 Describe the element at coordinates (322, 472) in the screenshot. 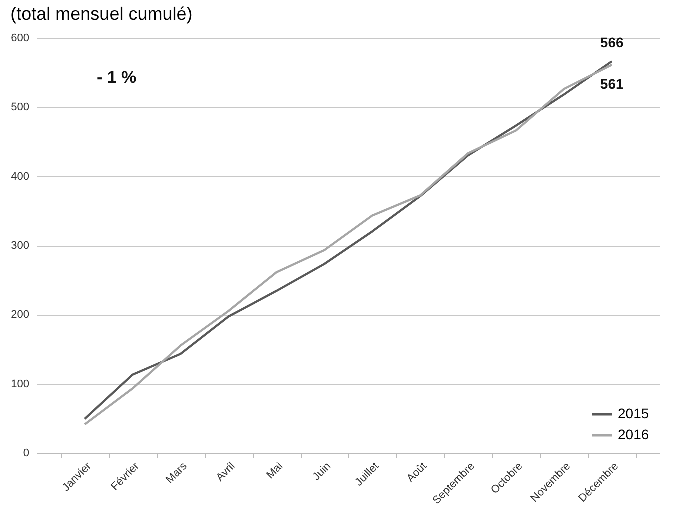

I see `x-tick-label: Juin` at that location.